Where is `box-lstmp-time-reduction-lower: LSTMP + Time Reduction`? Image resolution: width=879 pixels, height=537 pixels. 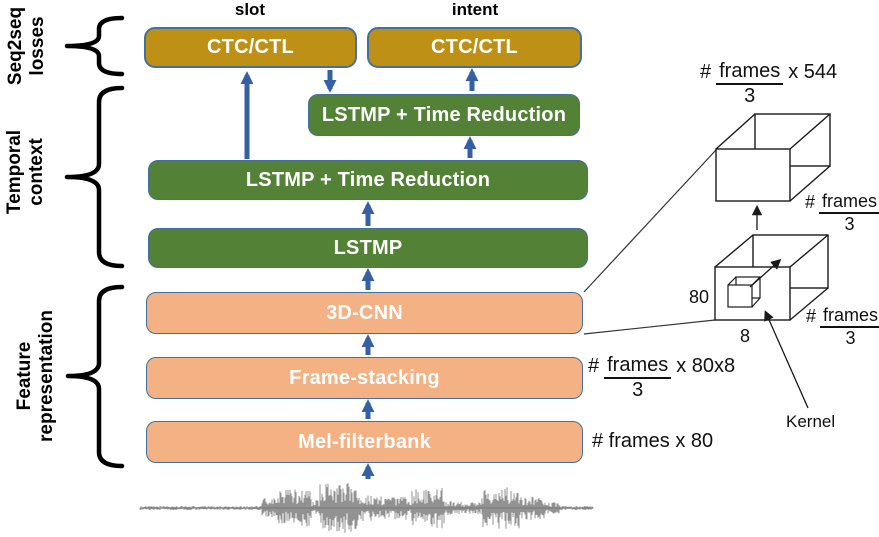 box-lstmp-time-reduction-lower: LSTMP + Time Reduction is located at coordinates (368, 180).